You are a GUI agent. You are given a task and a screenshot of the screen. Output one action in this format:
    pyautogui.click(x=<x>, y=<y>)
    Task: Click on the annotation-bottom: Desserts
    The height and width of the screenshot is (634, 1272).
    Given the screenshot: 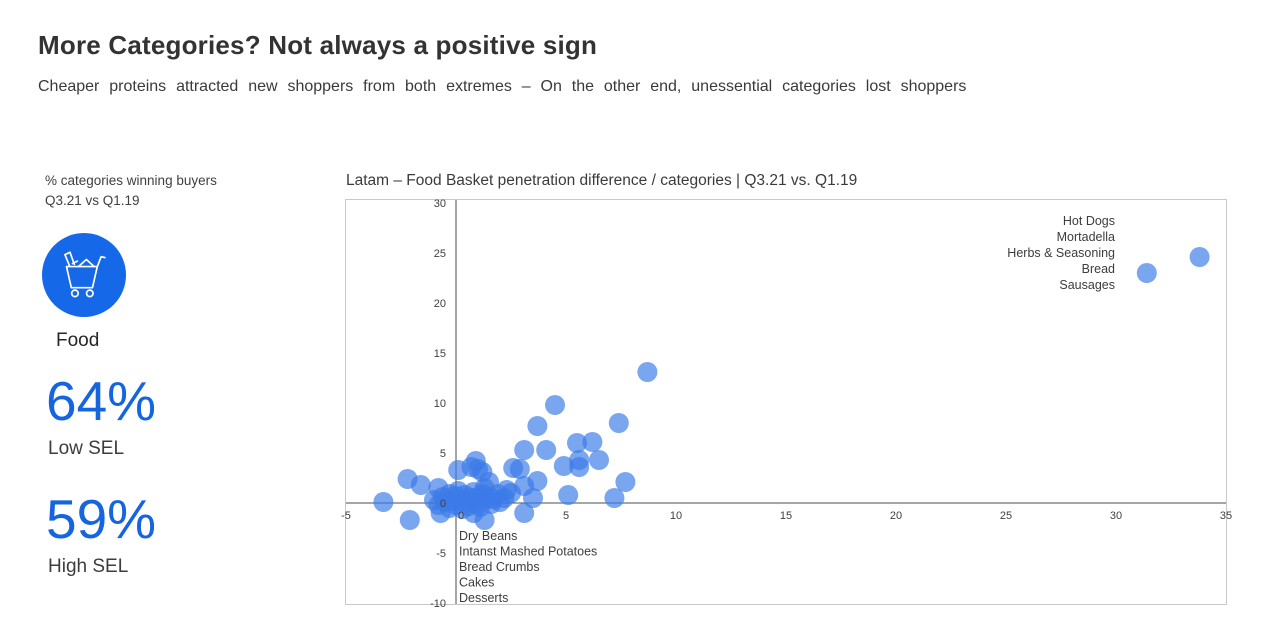 What is the action you would take?
    pyautogui.click(x=483, y=598)
    